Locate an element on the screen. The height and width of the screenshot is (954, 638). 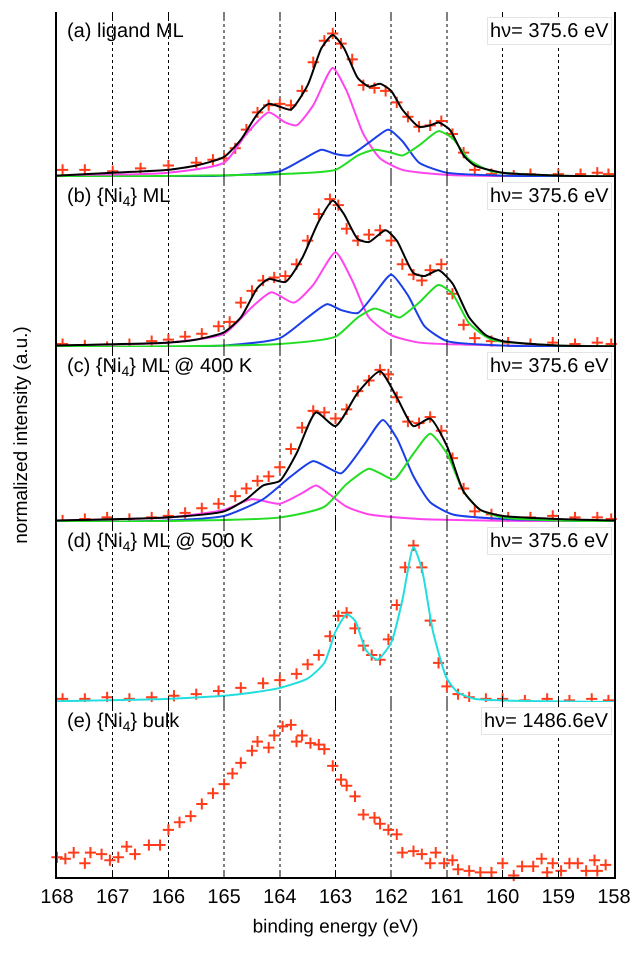
x-tick-label: 160 is located at coordinates (503, 897).